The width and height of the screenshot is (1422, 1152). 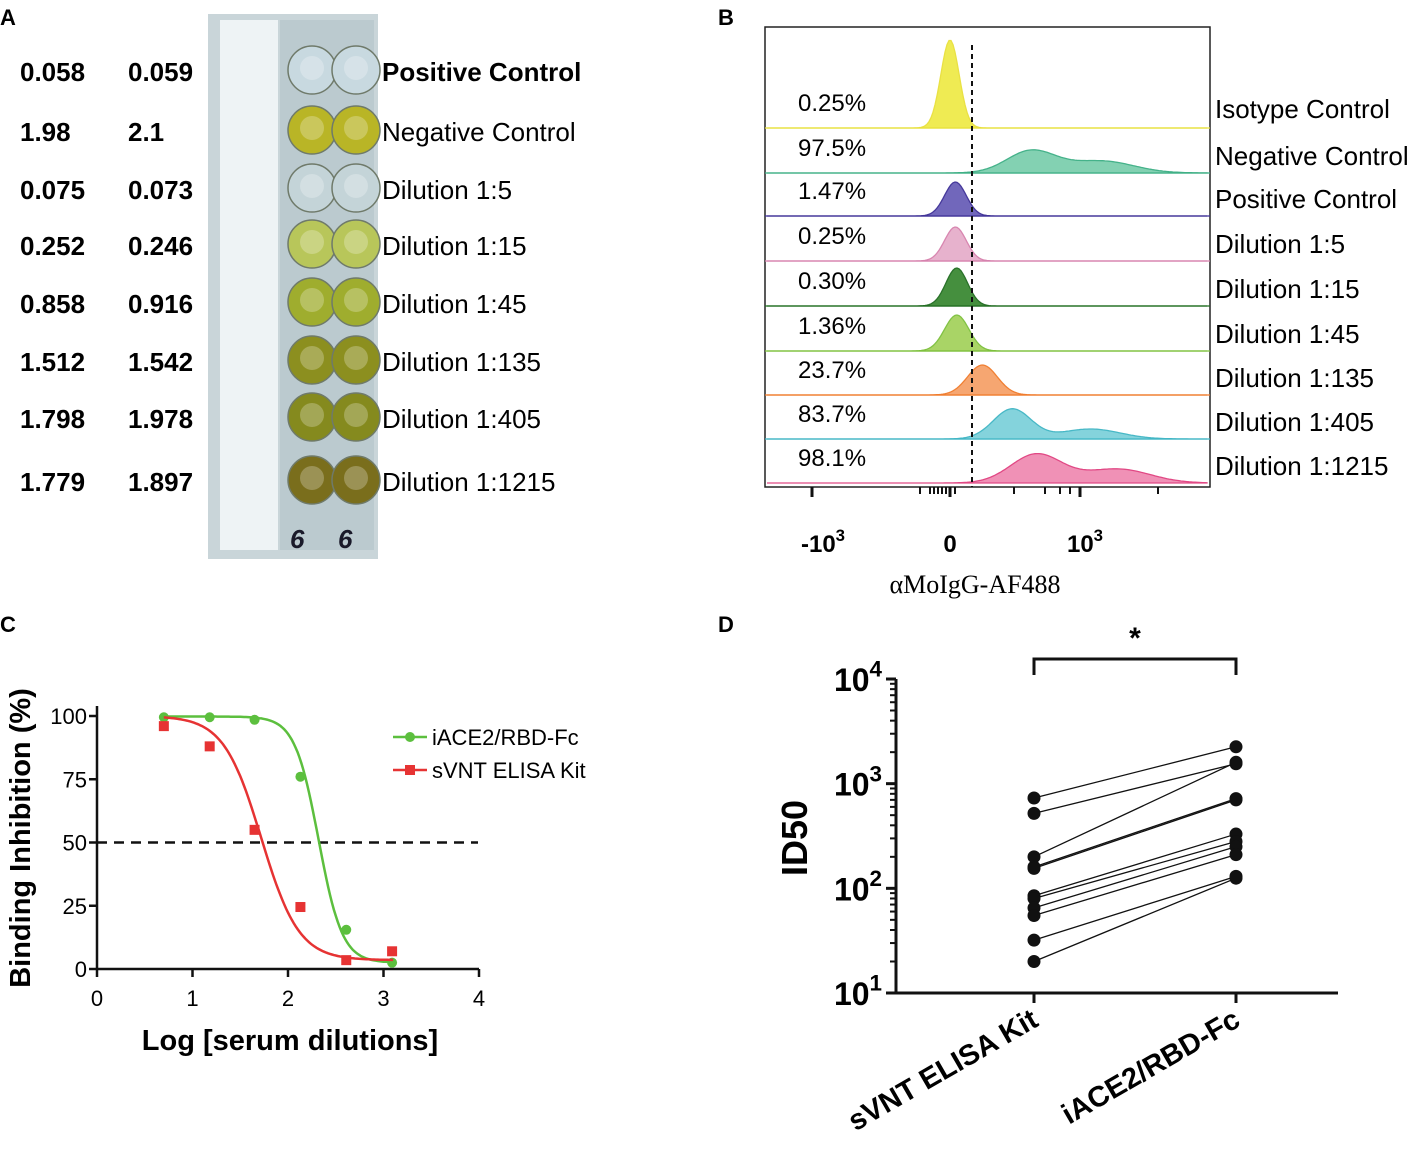 I want to click on x-tick-label: 103, so click(x=1085, y=542).